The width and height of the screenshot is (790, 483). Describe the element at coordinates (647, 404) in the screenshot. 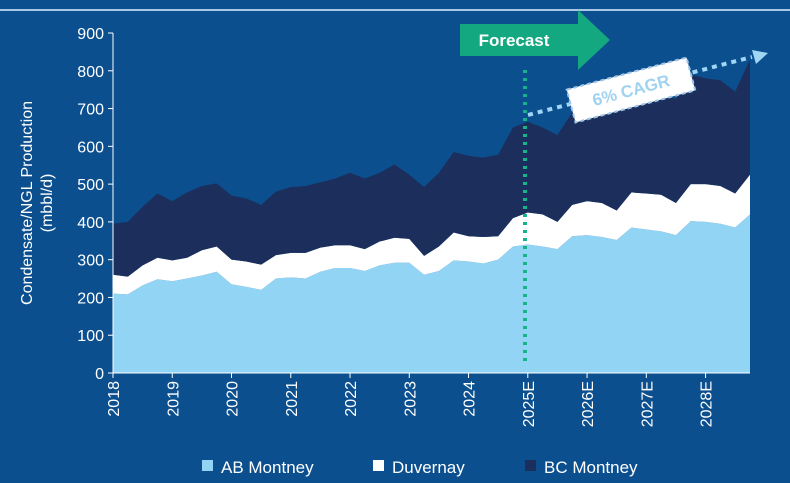

I see `x-tick-label: 2027E` at that location.